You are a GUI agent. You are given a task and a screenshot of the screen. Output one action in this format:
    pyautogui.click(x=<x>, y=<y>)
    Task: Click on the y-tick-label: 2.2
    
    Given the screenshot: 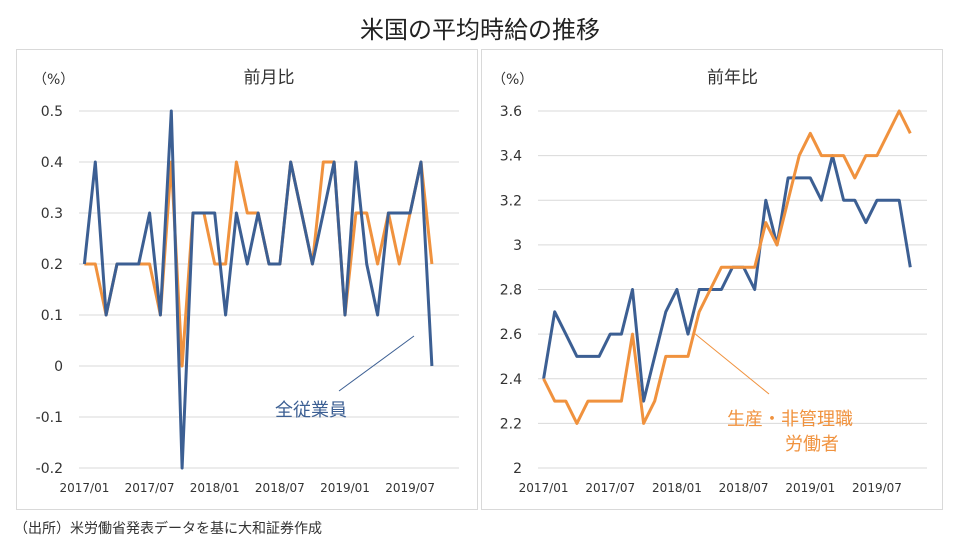 What is the action you would take?
    pyautogui.click(x=511, y=424)
    